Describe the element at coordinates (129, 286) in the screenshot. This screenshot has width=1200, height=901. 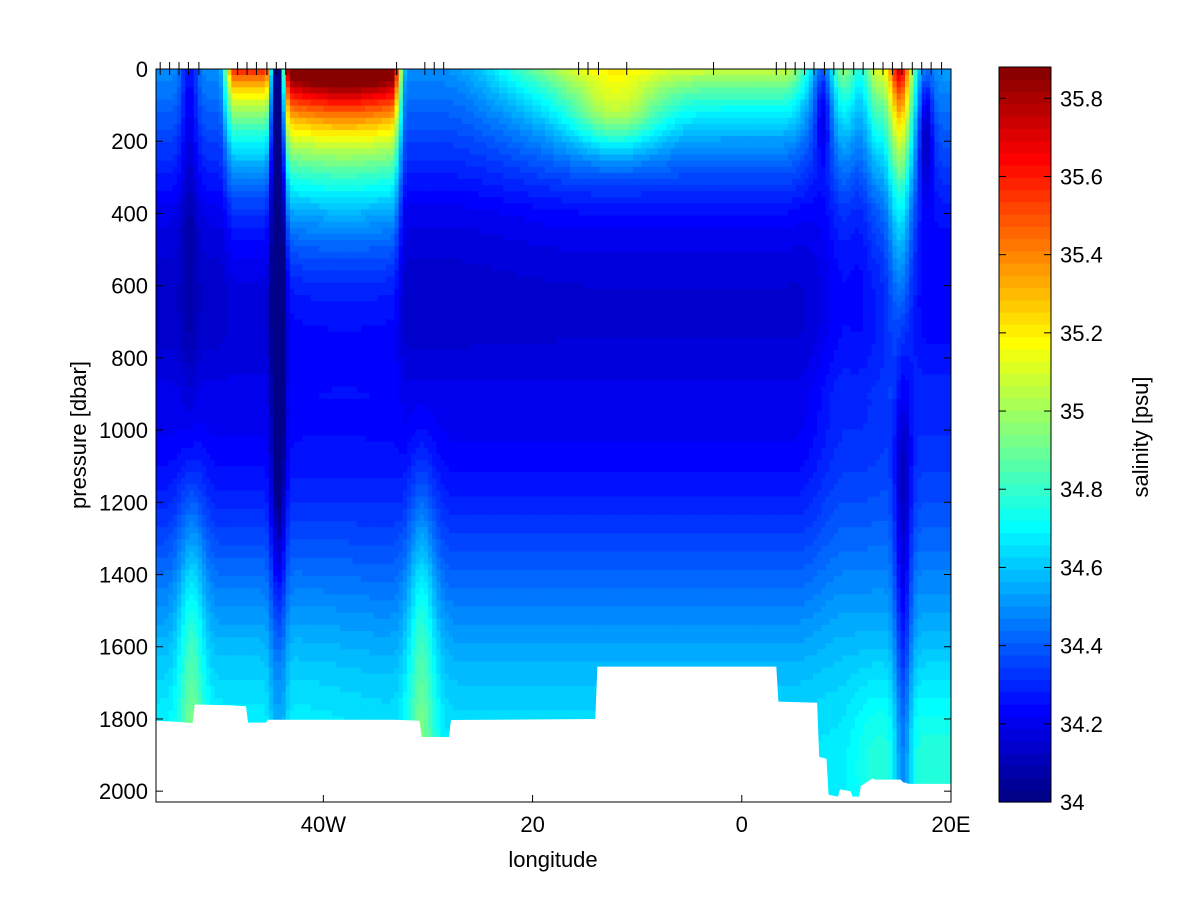
I see `y-tick-label: 600` at that location.